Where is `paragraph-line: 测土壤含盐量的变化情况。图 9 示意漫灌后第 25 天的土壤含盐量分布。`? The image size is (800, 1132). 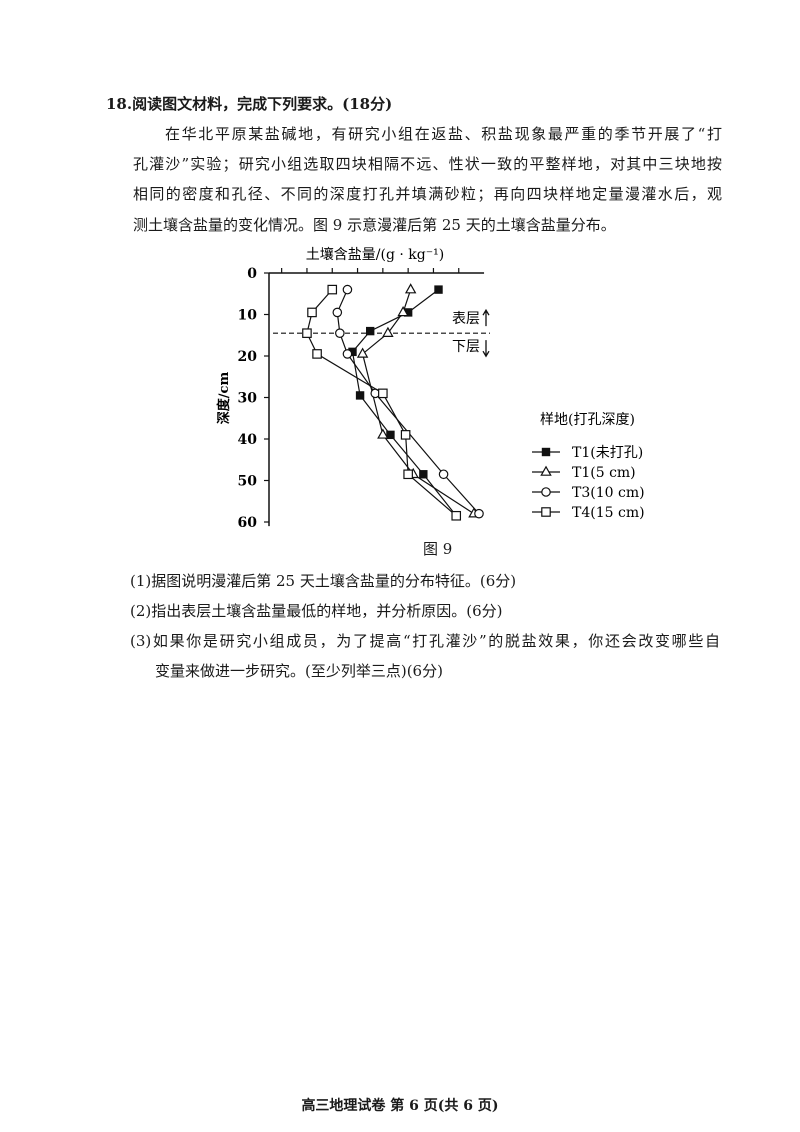
paragraph-line: 测土壤含盐量的变化情况。图 9 示意漫灌后第 25 天的土壤含盐量分布。 is located at coordinates (374, 225).